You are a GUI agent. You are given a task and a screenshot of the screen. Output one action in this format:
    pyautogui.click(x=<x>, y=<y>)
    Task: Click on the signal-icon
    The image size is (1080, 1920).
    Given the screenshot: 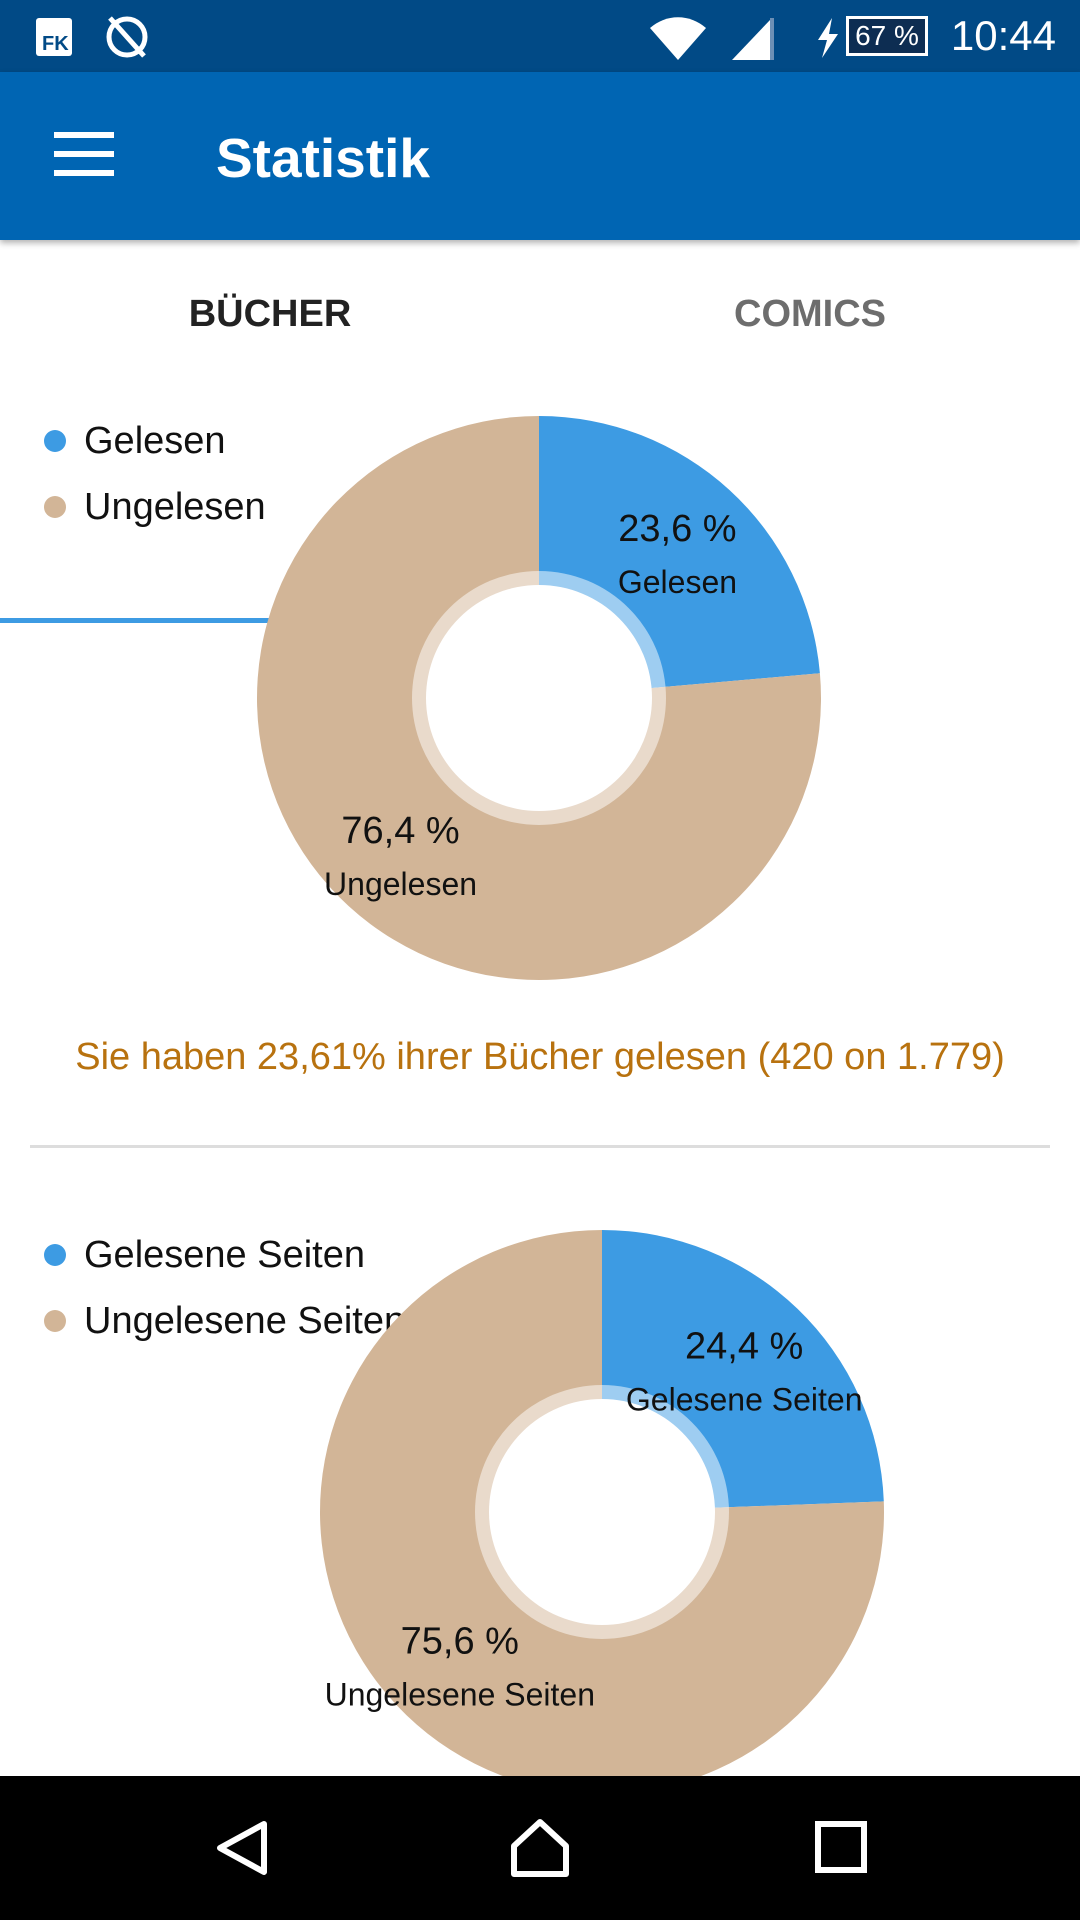 What is the action you would take?
    pyautogui.click(x=753, y=39)
    